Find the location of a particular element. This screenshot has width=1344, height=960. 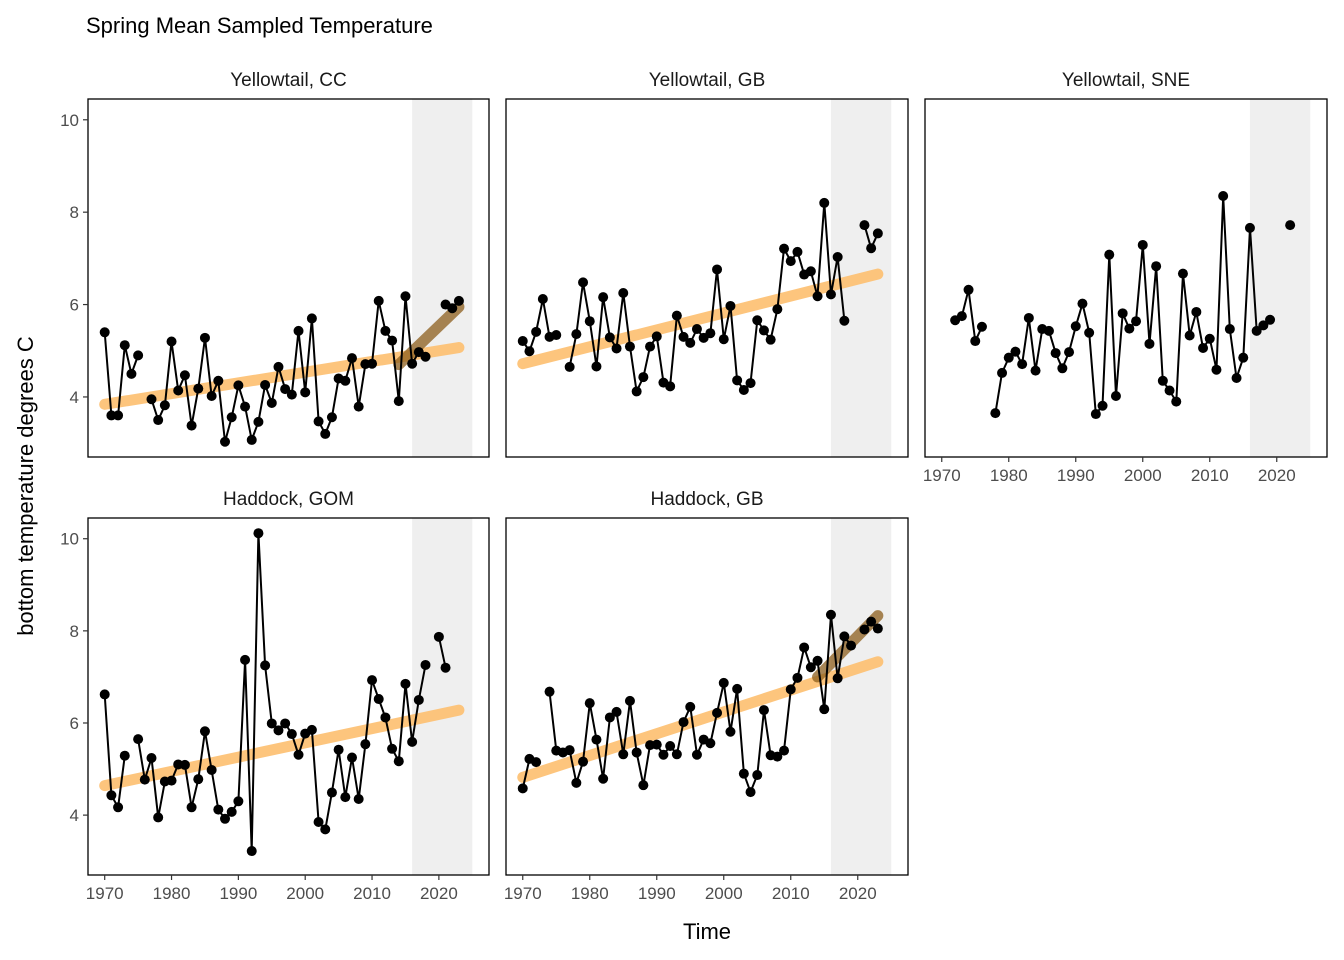

series-line is located at coordinates (275, 692).